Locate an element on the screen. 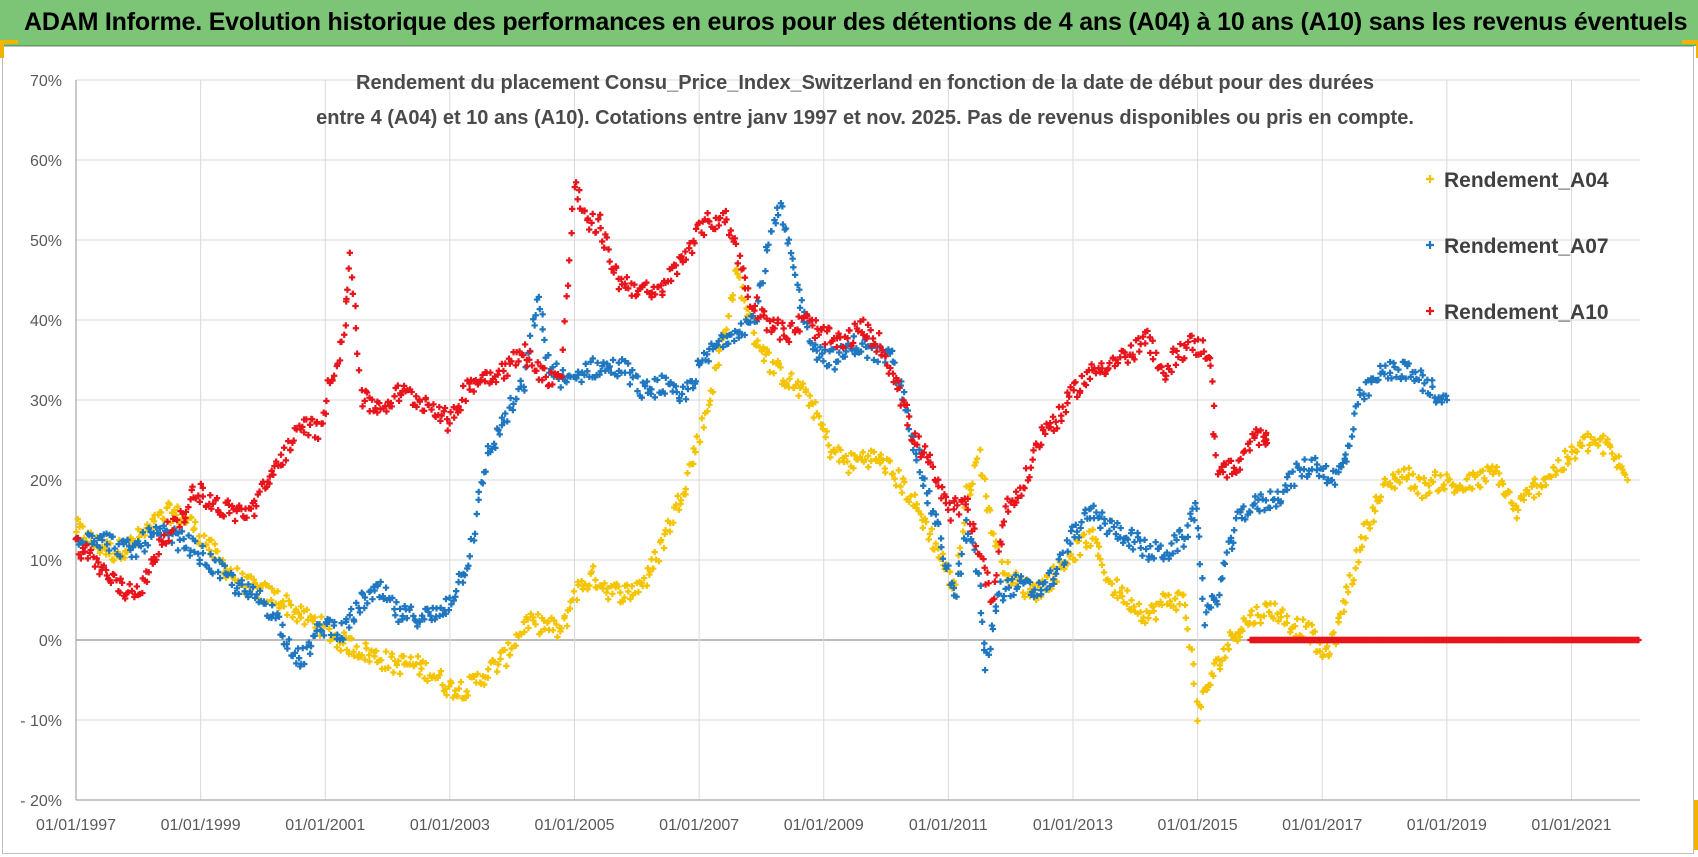 This screenshot has width=1698, height=857. x-tick-label: 01/01/1999 is located at coordinates (201, 825).